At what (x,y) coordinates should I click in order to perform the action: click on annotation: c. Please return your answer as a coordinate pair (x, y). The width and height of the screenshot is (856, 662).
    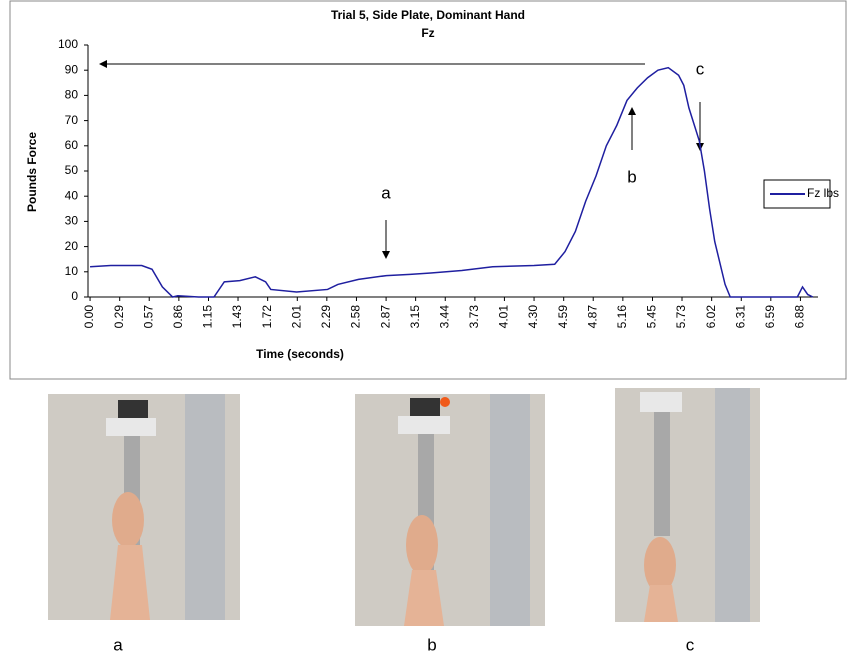
    Looking at the image, I should click on (700, 68).